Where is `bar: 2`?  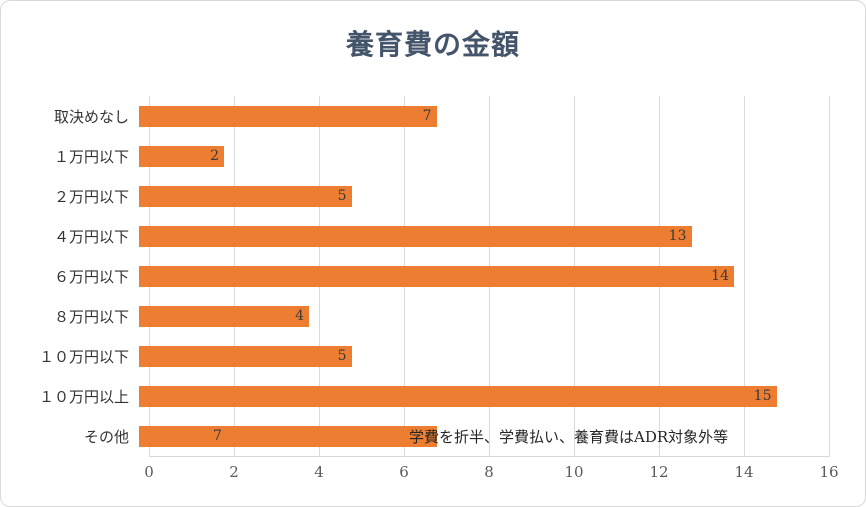 bar: 2 is located at coordinates (181, 156).